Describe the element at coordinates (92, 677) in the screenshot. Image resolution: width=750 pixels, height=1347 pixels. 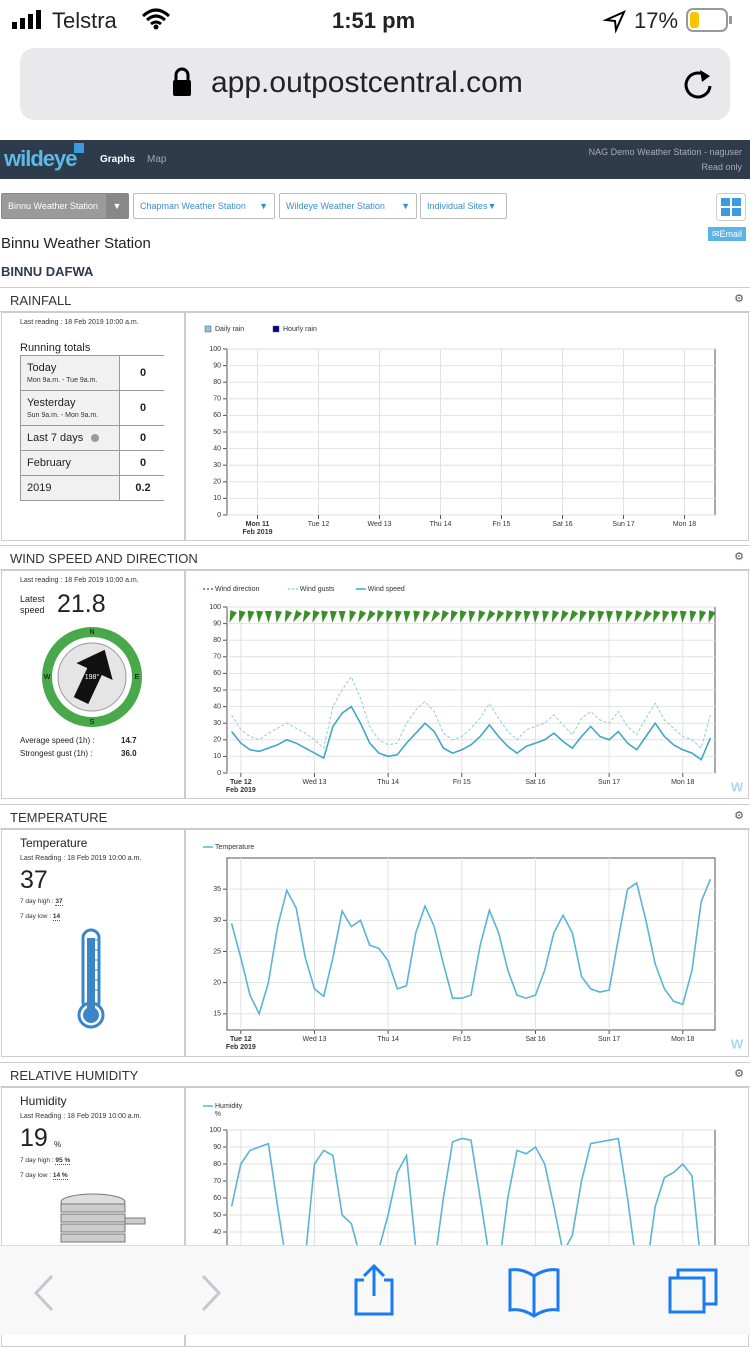
I see `compass: N E S W 198°` at that location.